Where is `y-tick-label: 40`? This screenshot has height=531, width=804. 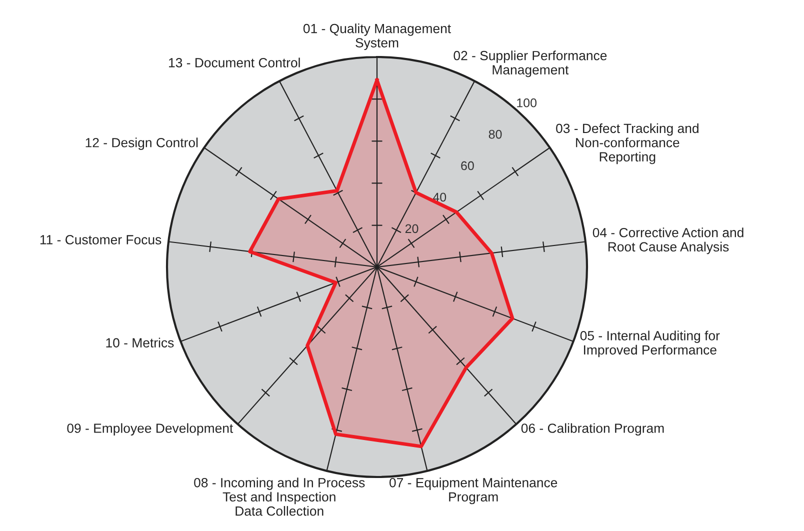 y-tick-label: 40 is located at coordinates (439, 197).